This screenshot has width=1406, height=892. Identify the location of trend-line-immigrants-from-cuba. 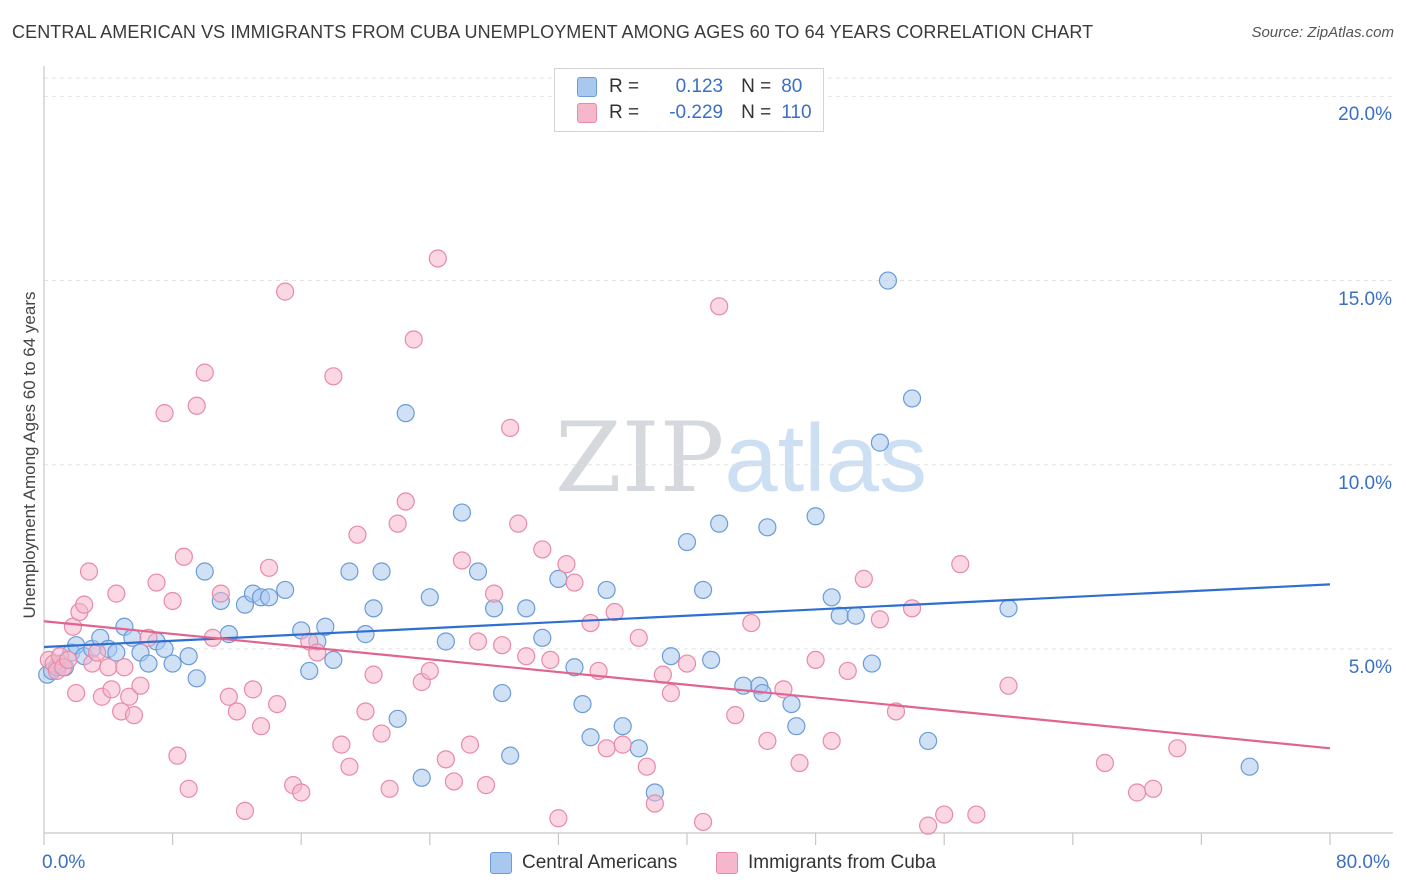
(687, 685).